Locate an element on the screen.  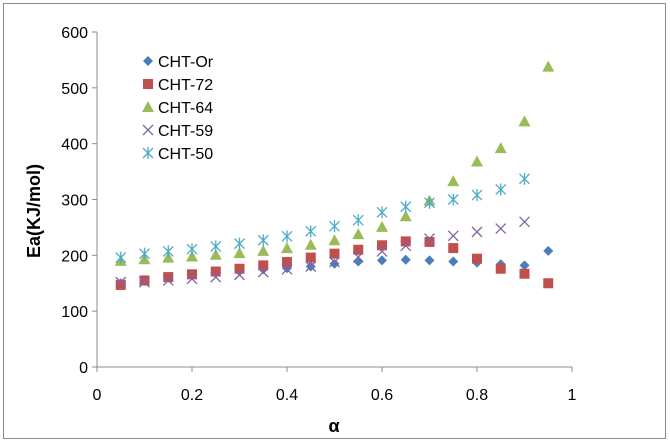
legend-label: CHT-50 is located at coordinates (185, 154).